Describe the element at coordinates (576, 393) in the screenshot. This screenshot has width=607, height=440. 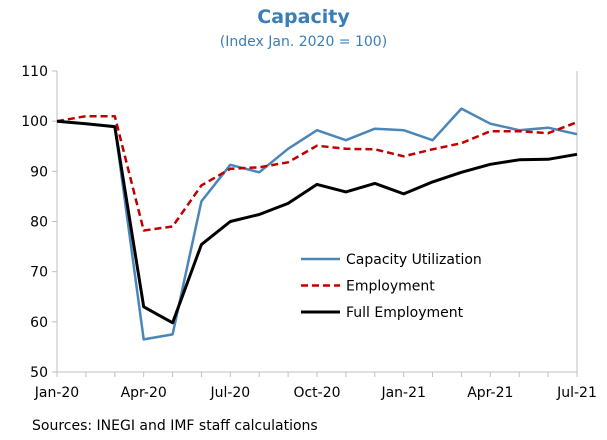
I see `x-tick-label: Jul-21` at that location.